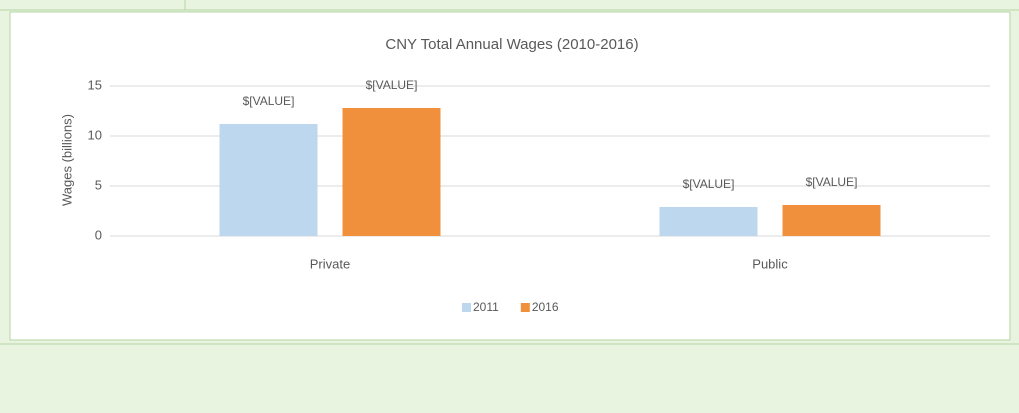 This screenshot has width=1019, height=413. What do you see at coordinates (509, 5) in the screenshot?
I see `top-strip` at bounding box center [509, 5].